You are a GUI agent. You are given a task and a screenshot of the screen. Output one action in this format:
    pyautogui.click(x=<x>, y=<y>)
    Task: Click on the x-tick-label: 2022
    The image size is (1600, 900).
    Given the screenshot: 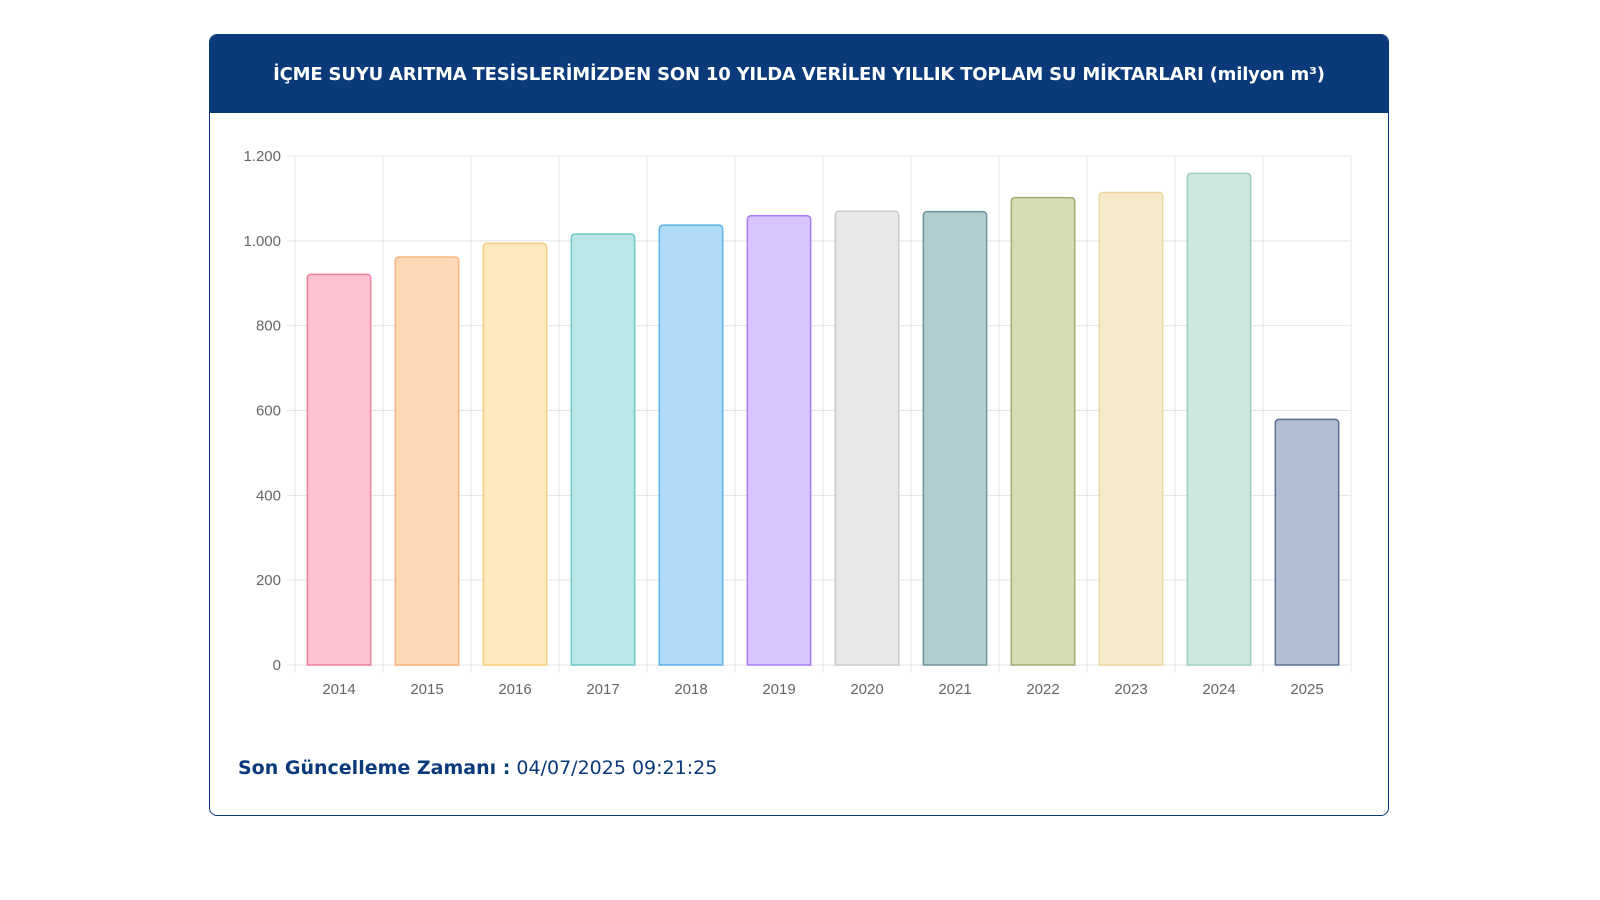 What is the action you would take?
    pyautogui.click(x=1042, y=689)
    